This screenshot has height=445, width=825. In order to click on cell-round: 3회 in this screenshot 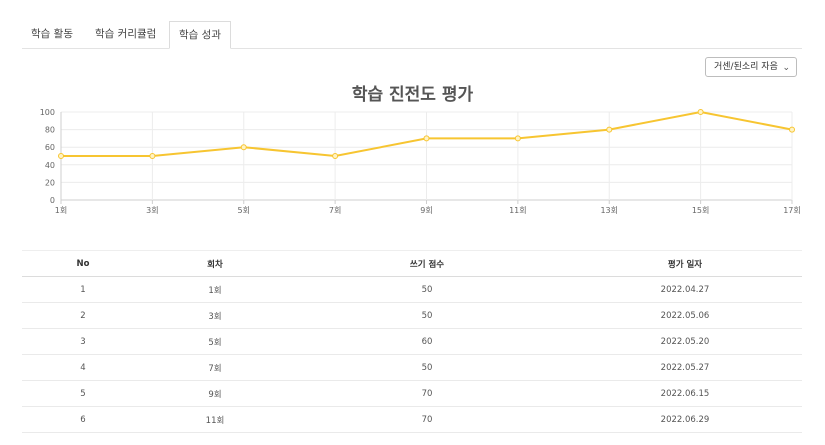, I will do `click(215, 315)`.